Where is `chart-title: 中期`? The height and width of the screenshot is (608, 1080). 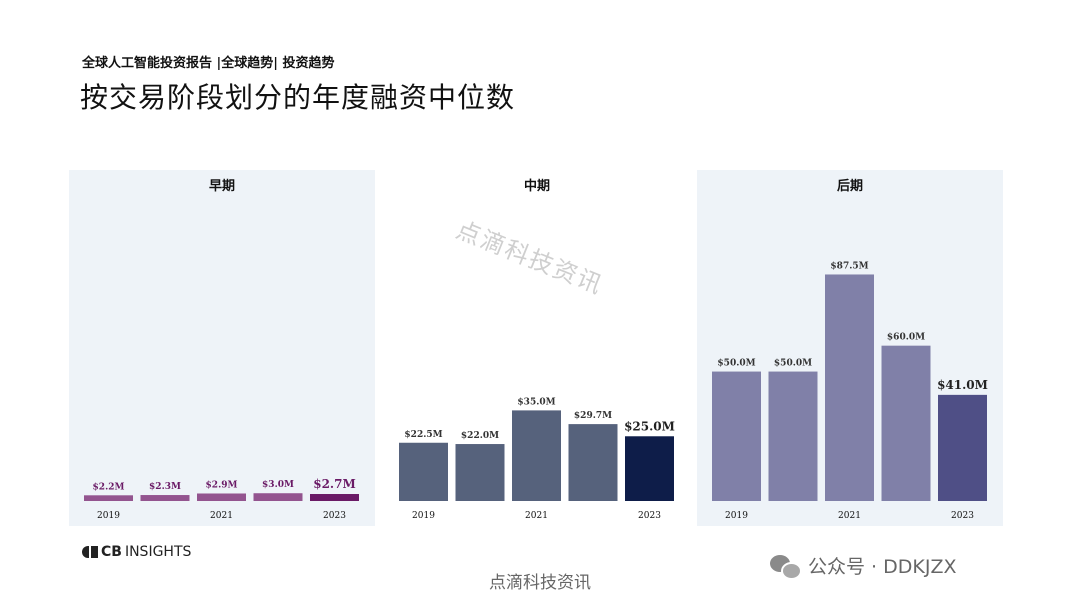
chart-title: 中期 is located at coordinates (537, 186).